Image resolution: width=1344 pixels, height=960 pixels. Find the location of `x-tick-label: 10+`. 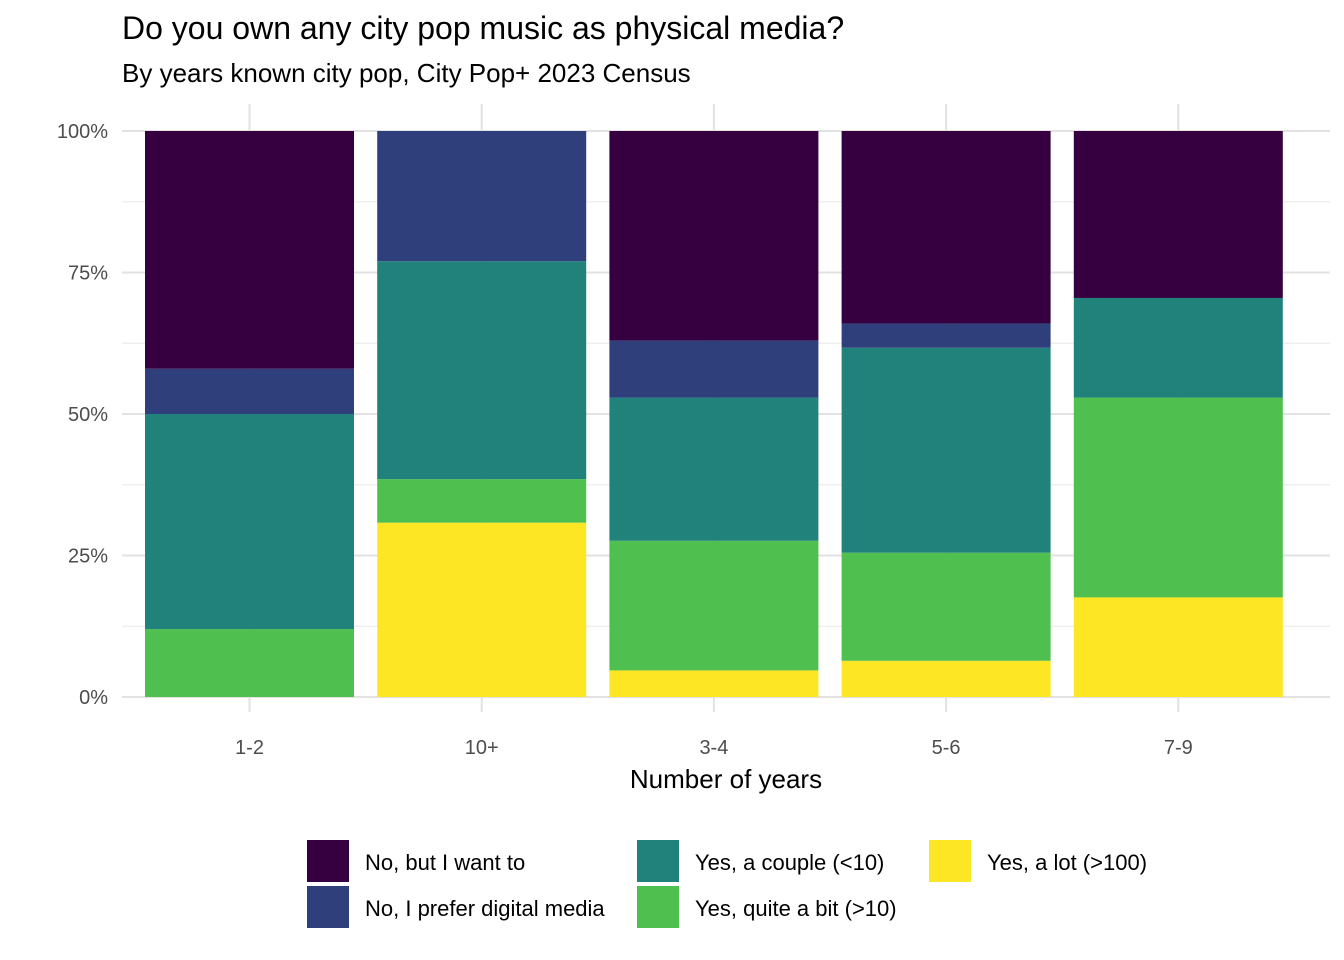

x-tick-label: 10+ is located at coordinates (482, 748).